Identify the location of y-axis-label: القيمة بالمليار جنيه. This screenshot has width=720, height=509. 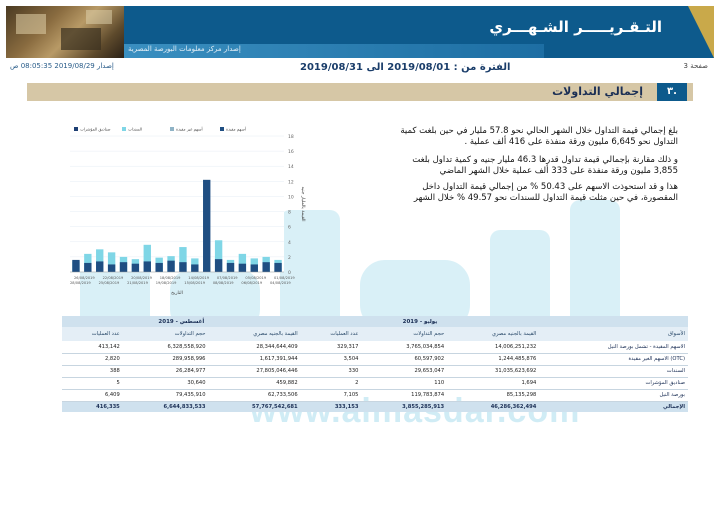
(302, 203).